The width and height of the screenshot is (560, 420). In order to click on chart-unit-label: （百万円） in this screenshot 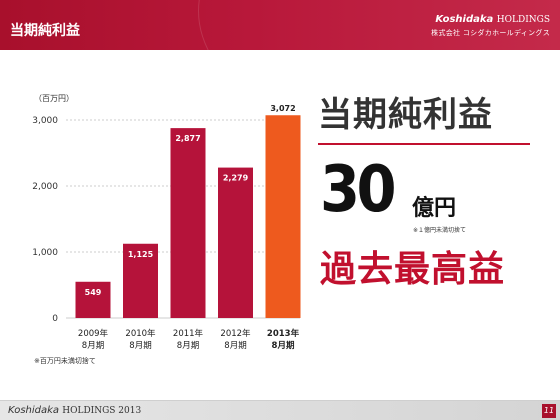, I will do `click(54, 98)`.